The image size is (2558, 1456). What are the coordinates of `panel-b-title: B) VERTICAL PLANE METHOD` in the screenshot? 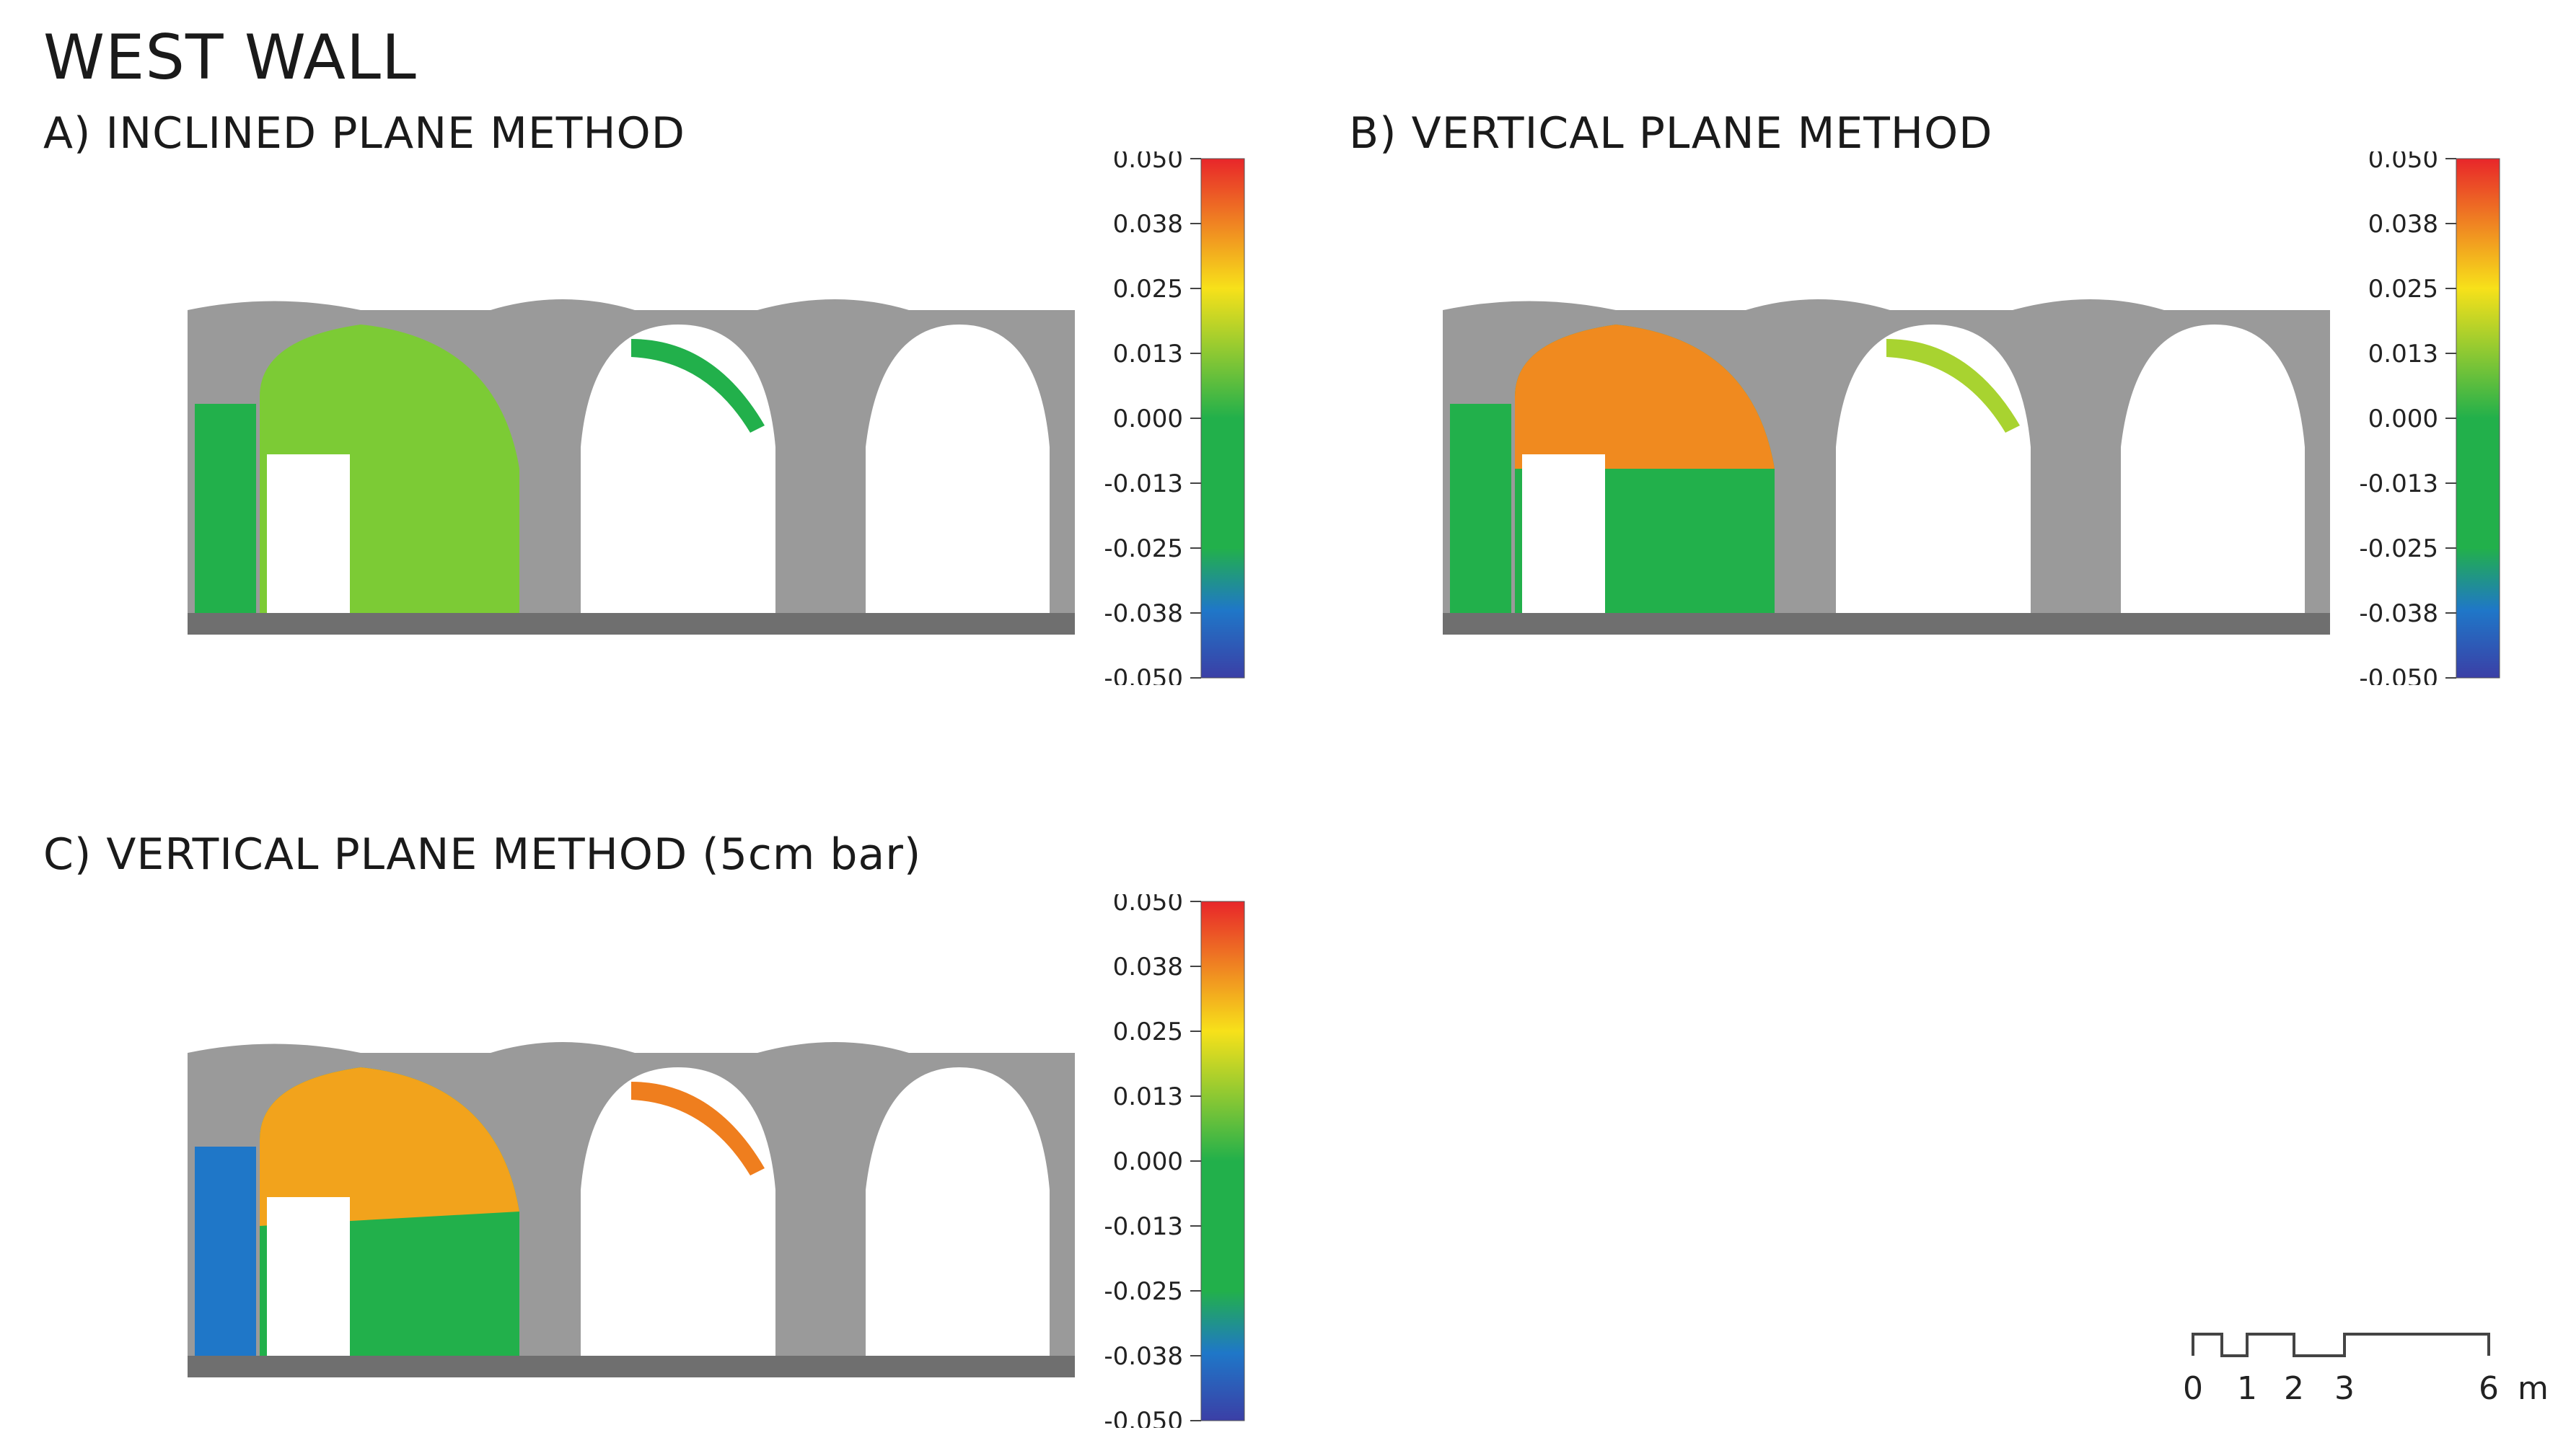 It's located at (1671, 133).